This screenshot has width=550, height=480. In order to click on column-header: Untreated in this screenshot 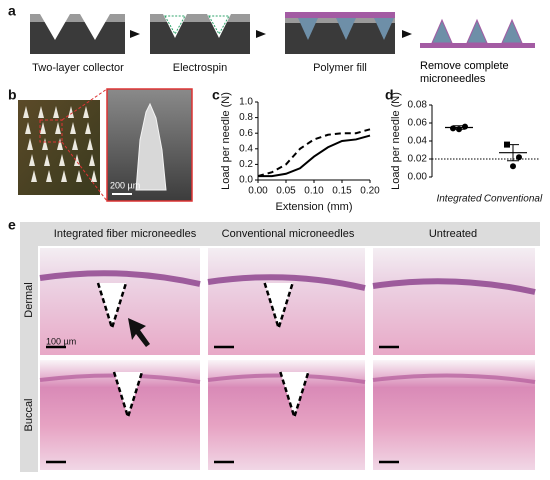, I will do `click(453, 234)`.